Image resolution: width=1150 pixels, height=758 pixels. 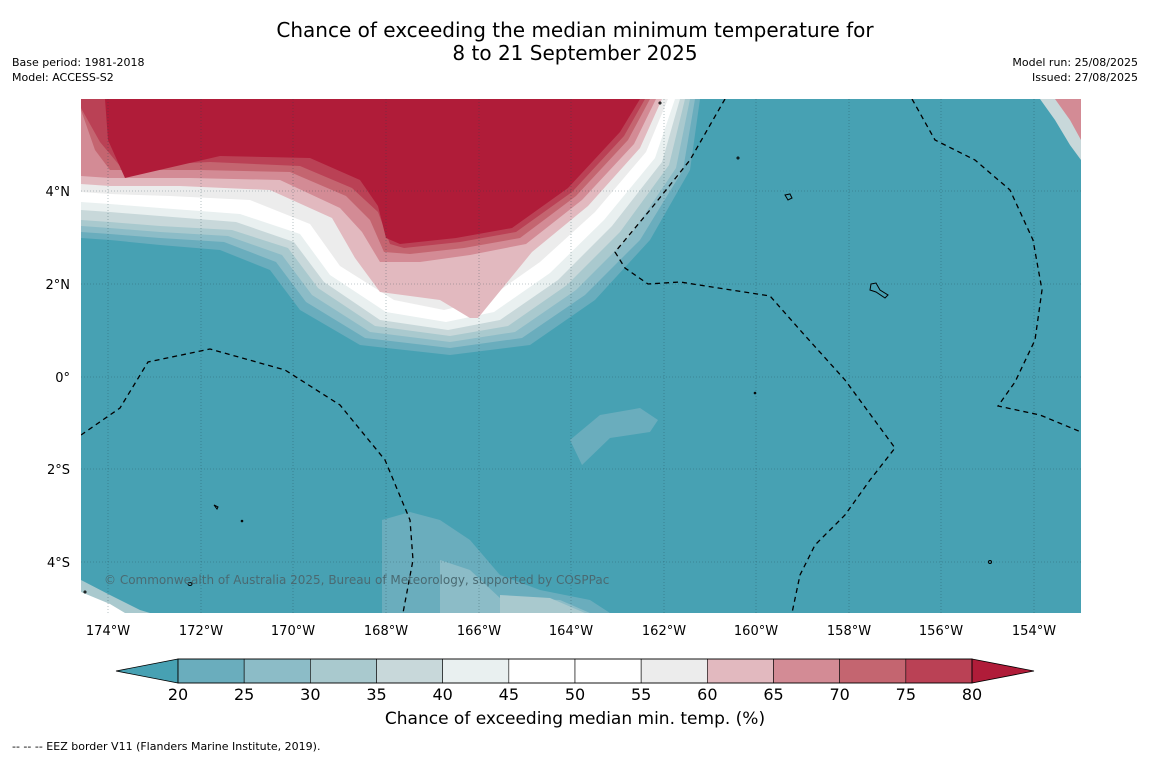 I want to click on colorbar-tick-label: 25, so click(x=244, y=694).